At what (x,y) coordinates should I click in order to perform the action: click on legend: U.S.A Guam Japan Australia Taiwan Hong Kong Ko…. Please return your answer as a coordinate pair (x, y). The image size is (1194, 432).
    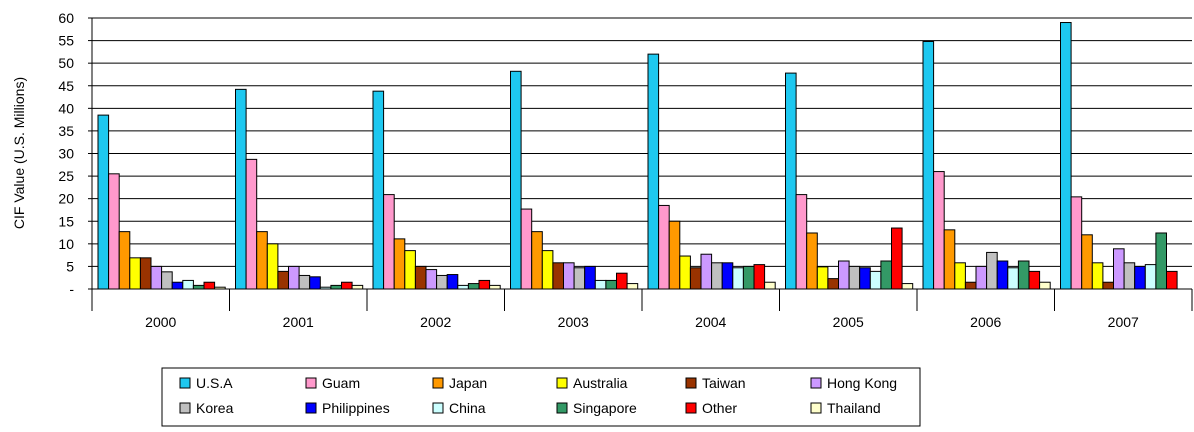
    Looking at the image, I should click on (541, 397).